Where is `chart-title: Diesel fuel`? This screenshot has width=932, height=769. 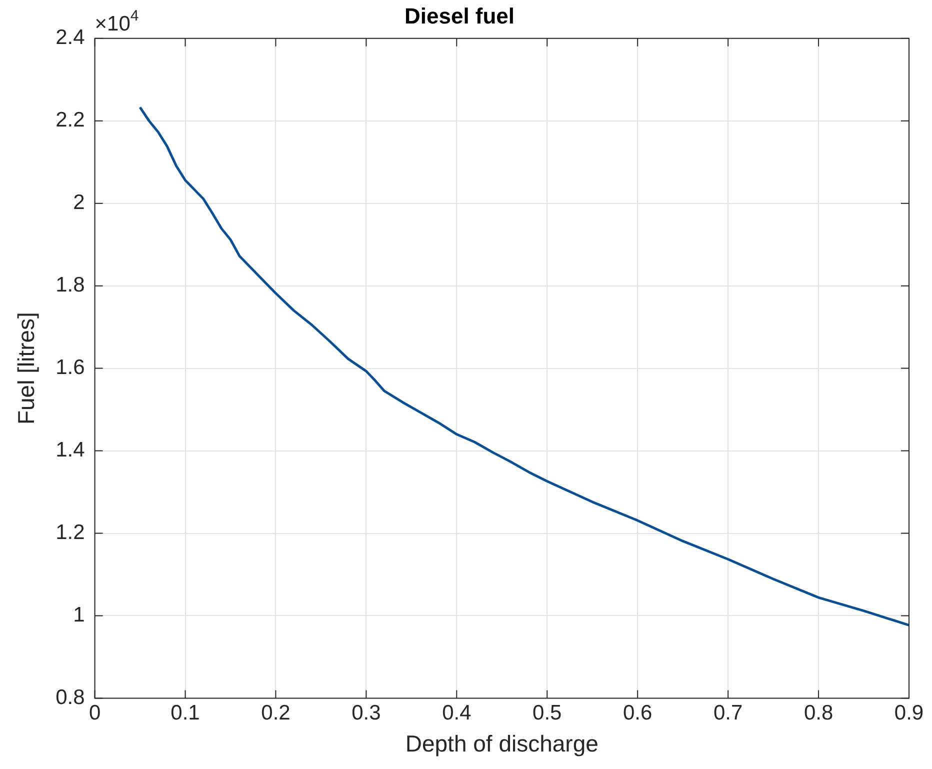 chart-title: Diesel fuel is located at coordinates (459, 15).